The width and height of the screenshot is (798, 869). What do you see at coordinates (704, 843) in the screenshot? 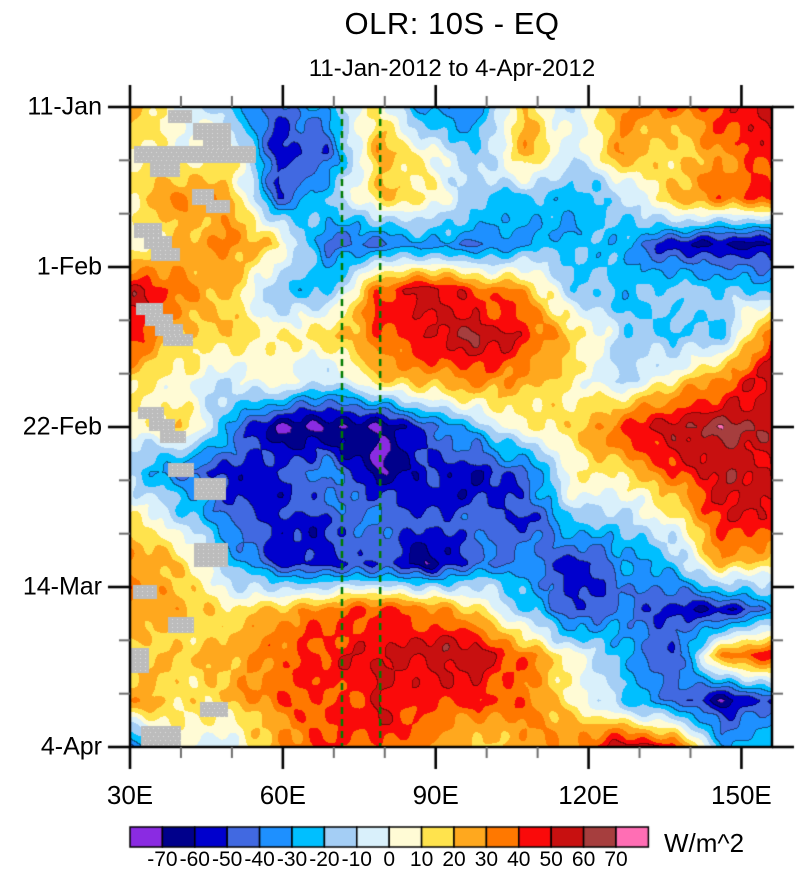
I see `colorbar-unit-label: W/m^2` at bounding box center [704, 843].